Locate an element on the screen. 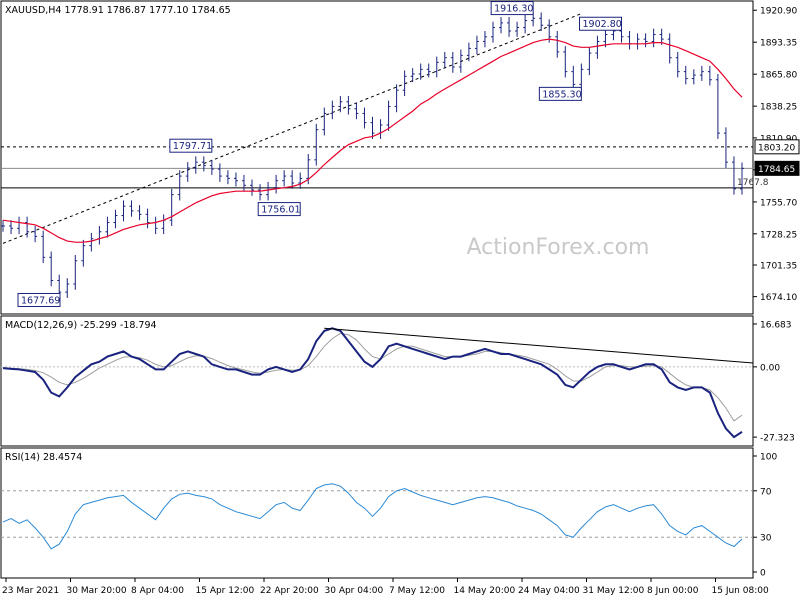  x-tick-label: 30 Mar 20:00 is located at coordinates (97, 591).